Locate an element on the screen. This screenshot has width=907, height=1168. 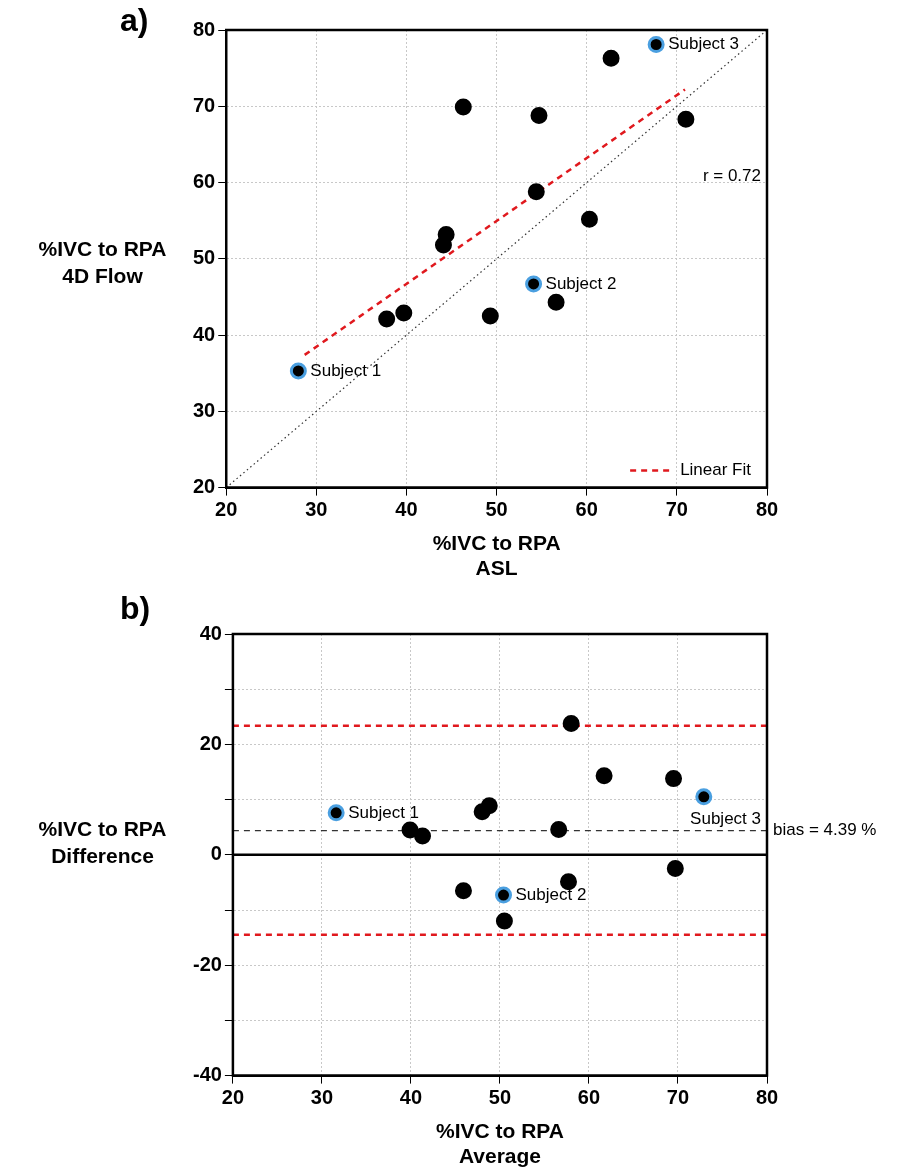
y-tick-label: 0 is located at coordinates (216, 853).